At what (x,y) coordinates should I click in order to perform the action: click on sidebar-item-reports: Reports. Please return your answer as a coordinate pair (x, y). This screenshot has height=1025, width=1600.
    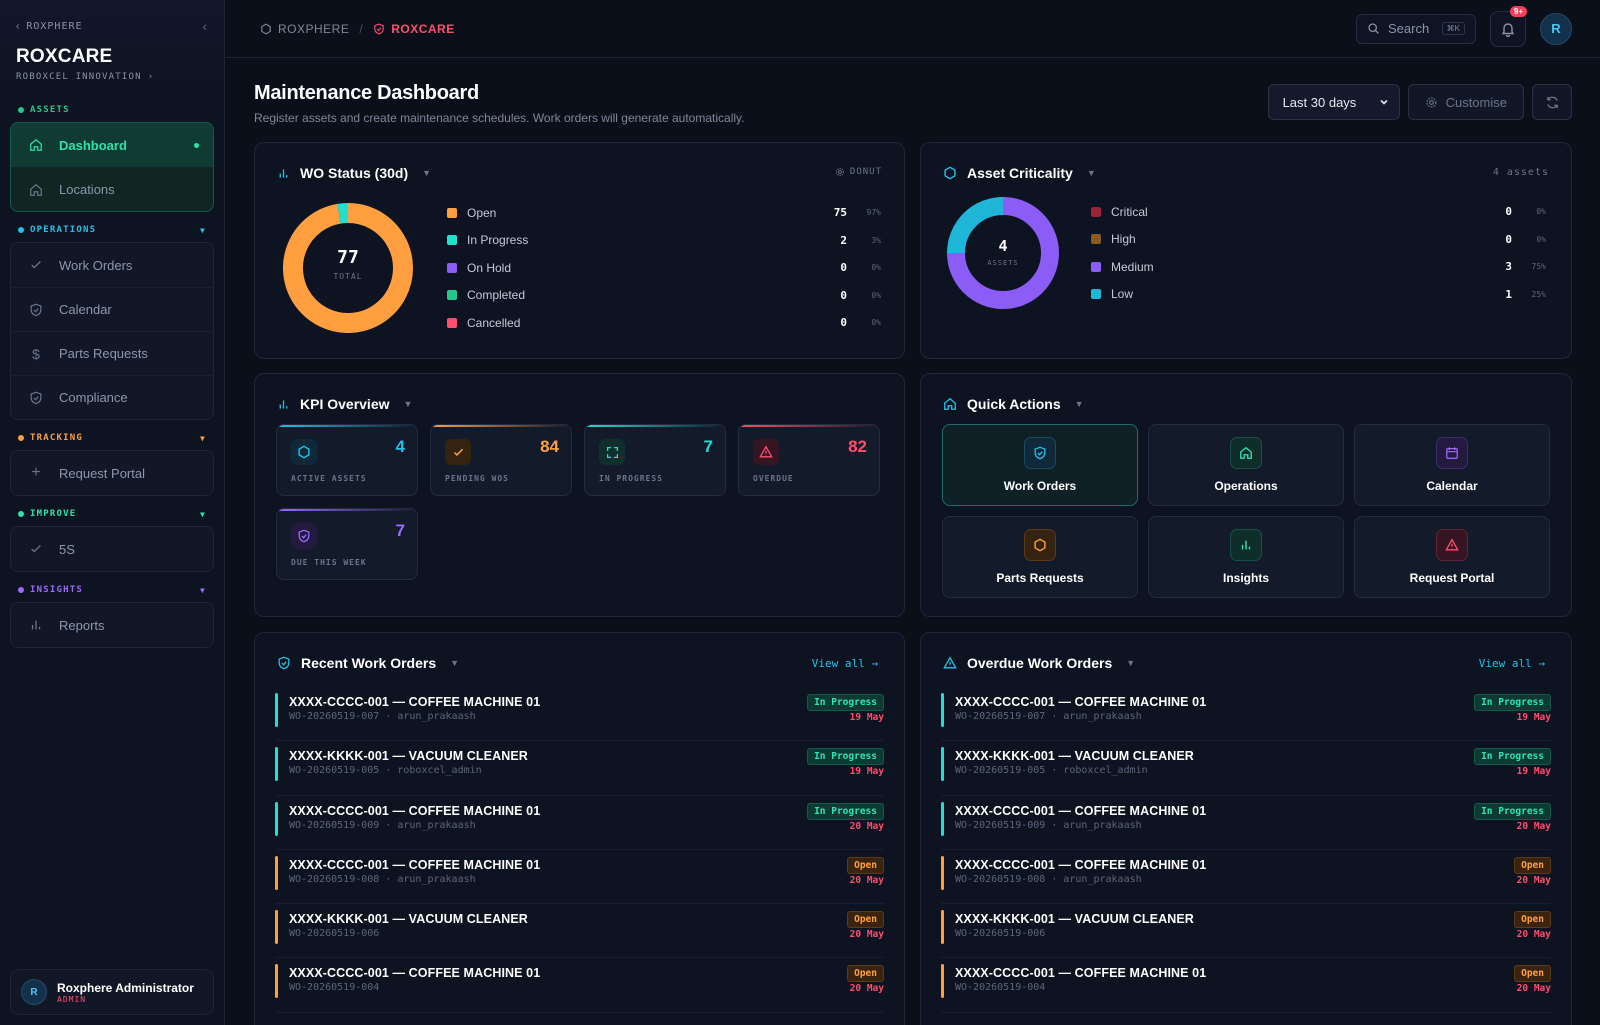
    Looking at the image, I should click on (112, 625).